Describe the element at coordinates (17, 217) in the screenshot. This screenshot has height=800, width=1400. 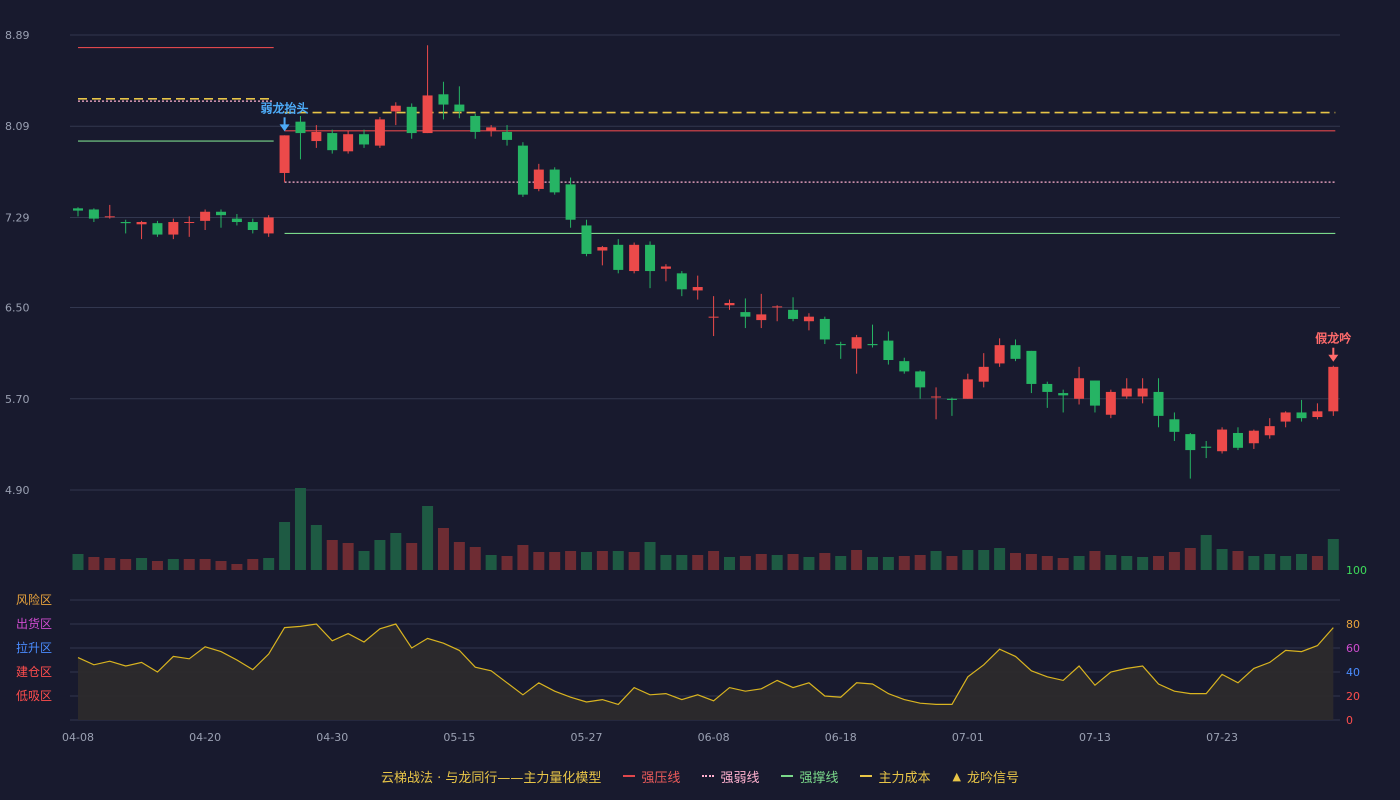
I see `price-tick-label: 7.29` at that location.